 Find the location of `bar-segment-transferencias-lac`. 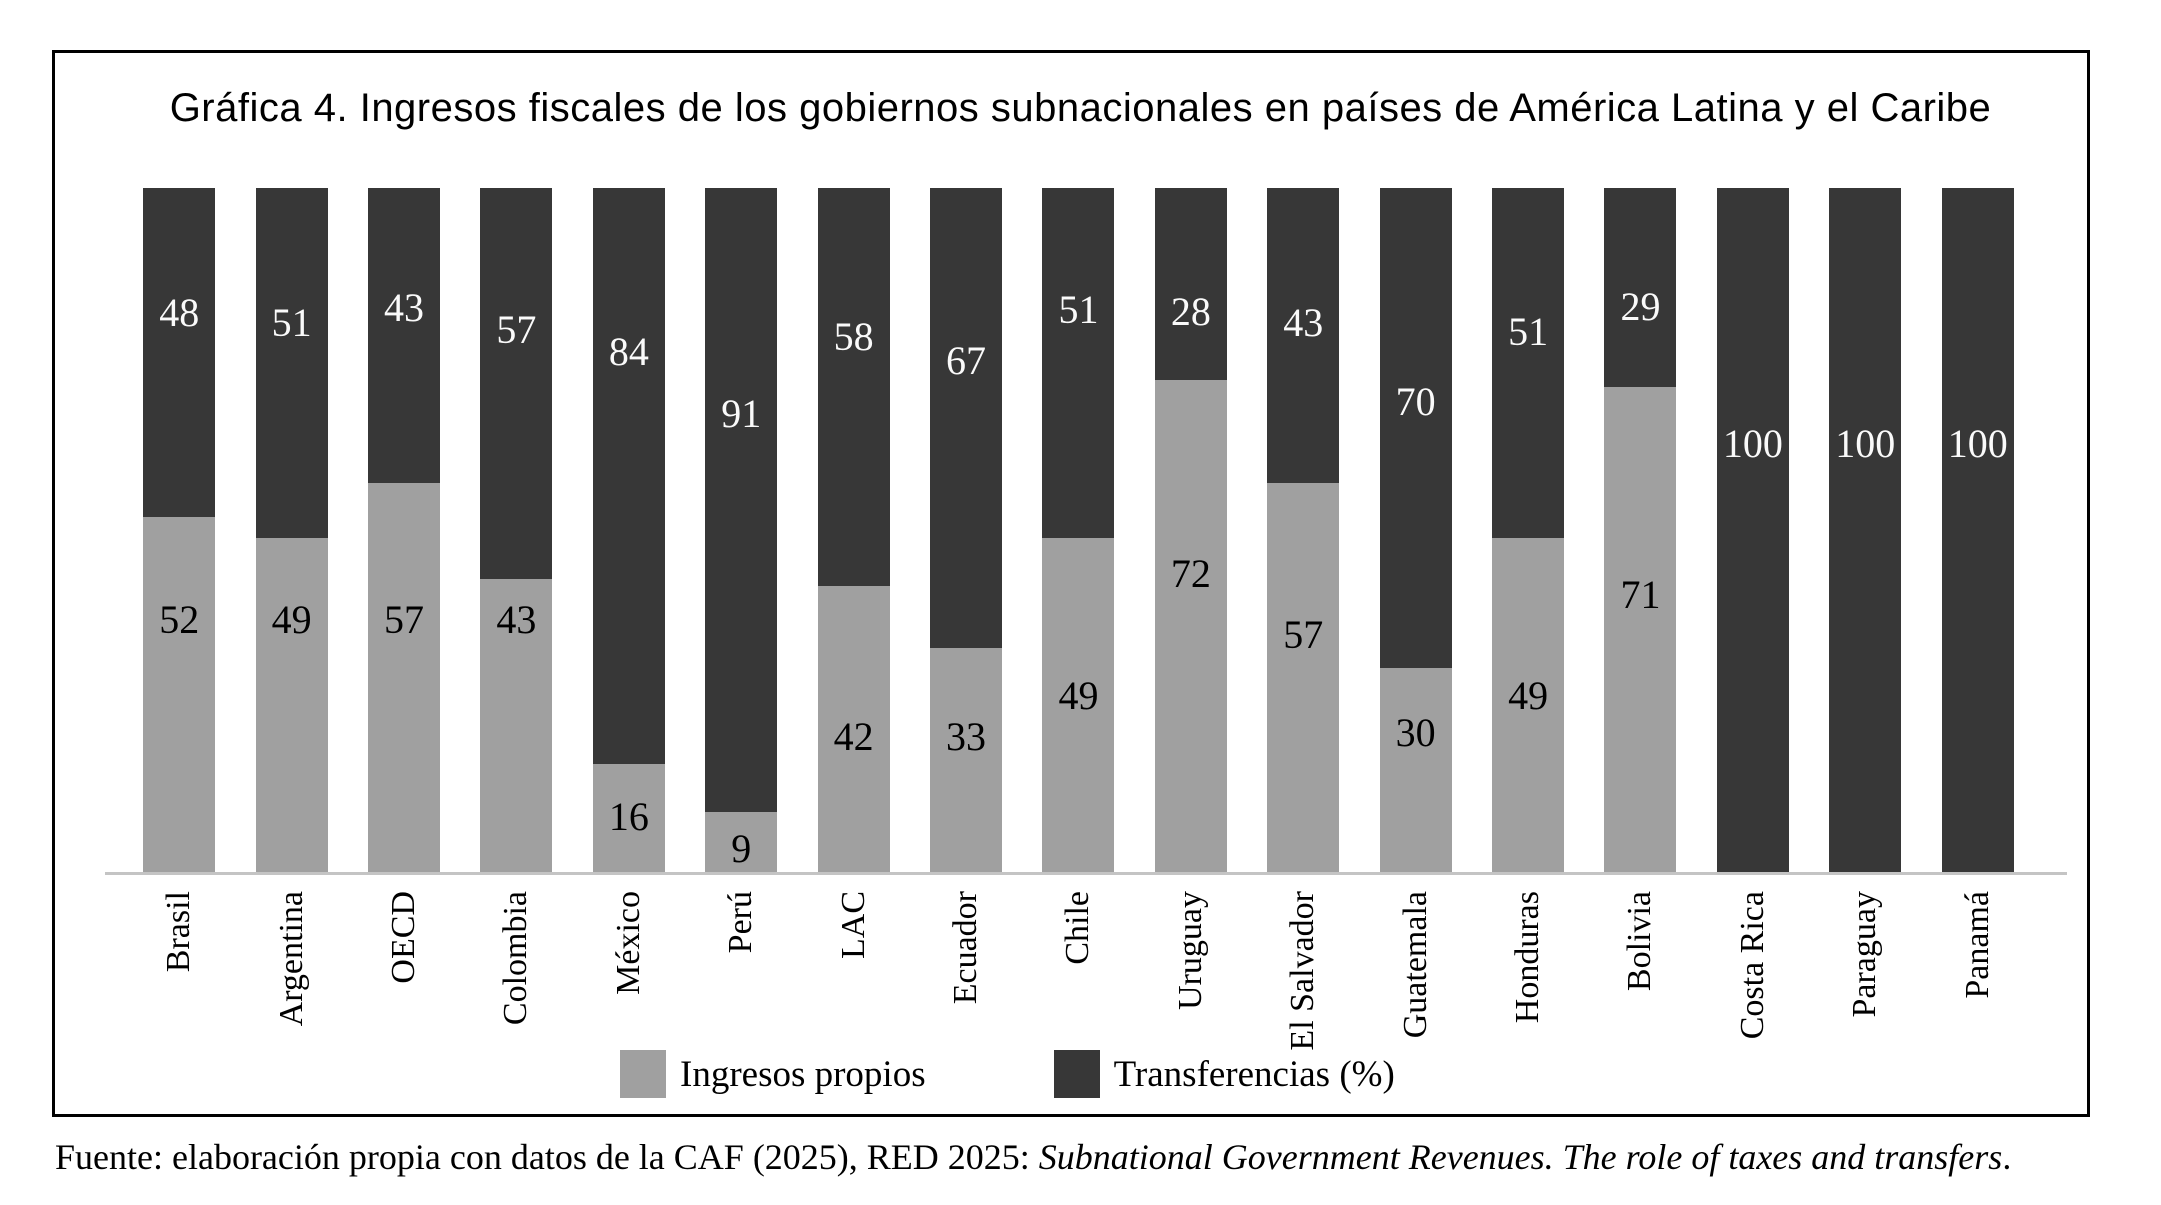

bar-segment-transferencias-lac is located at coordinates (853, 387).